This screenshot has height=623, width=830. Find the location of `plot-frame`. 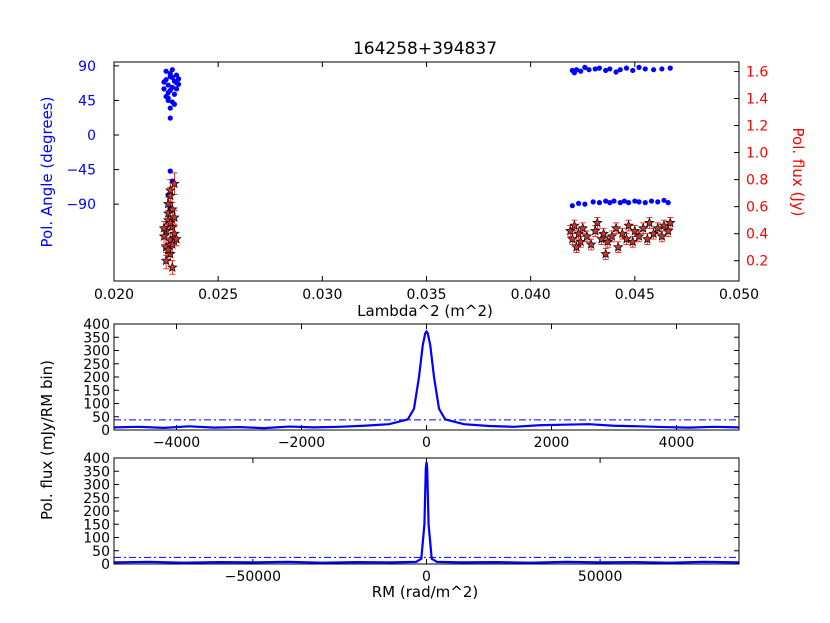

plot-frame is located at coordinates (426, 377).